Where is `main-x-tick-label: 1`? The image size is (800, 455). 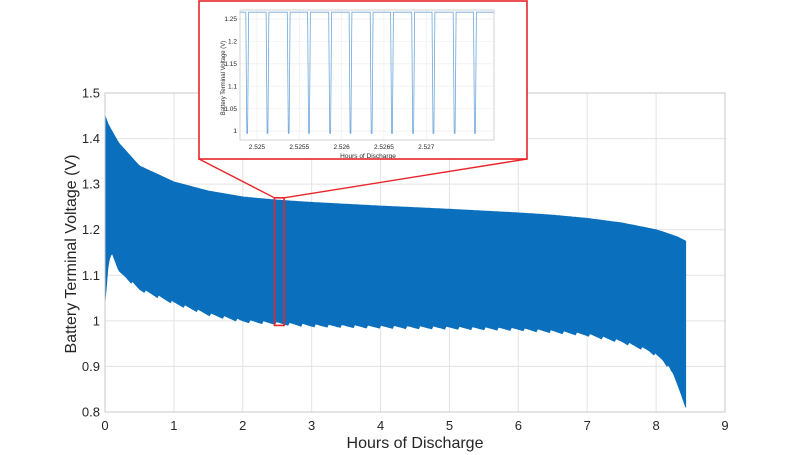
main-x-tick-label: 1 is located at coordinates (173, 425).